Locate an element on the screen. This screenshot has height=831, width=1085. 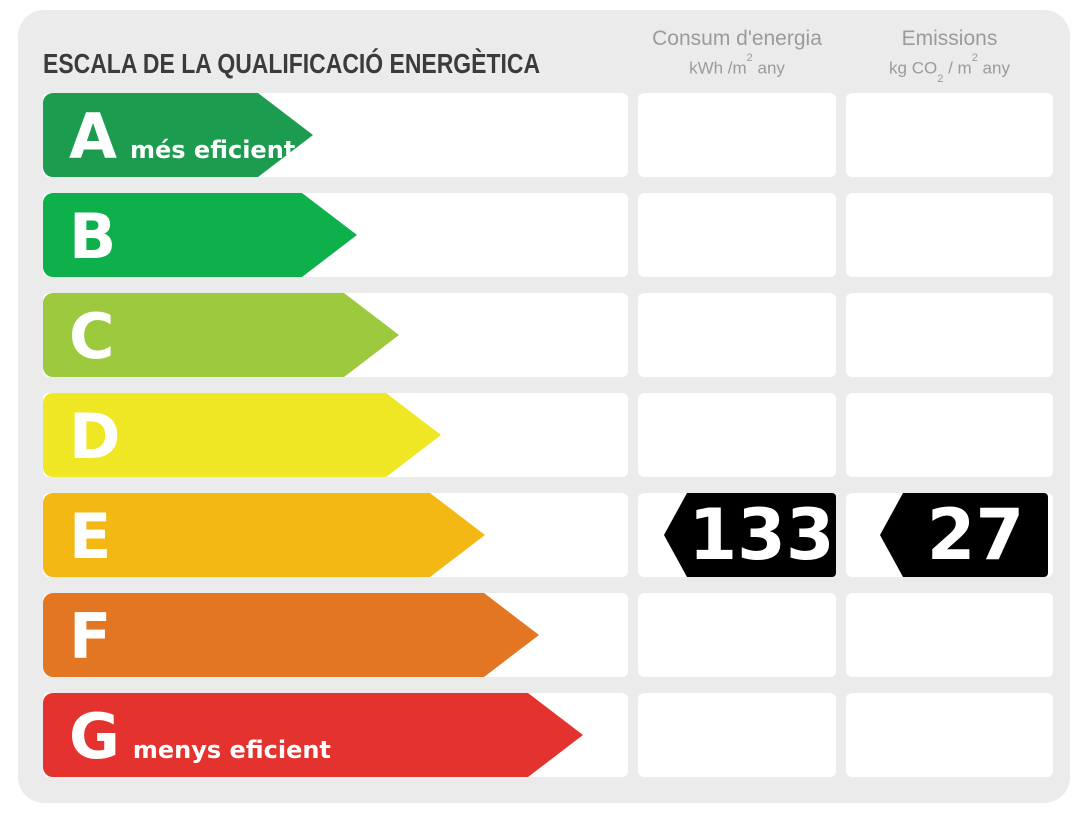
emissions-value-badge: 27 is located at coordinates (964, 535).